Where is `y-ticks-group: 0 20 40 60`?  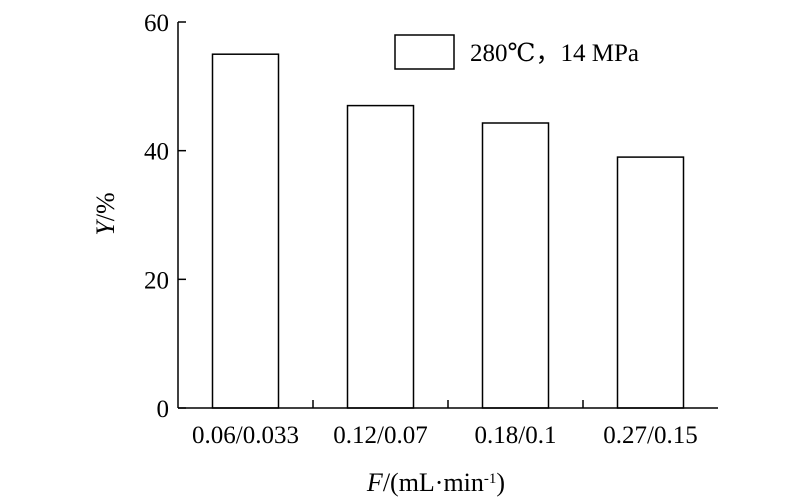
y-ticks-group: 0 20 40 60 is located at coordinates (165, 216).